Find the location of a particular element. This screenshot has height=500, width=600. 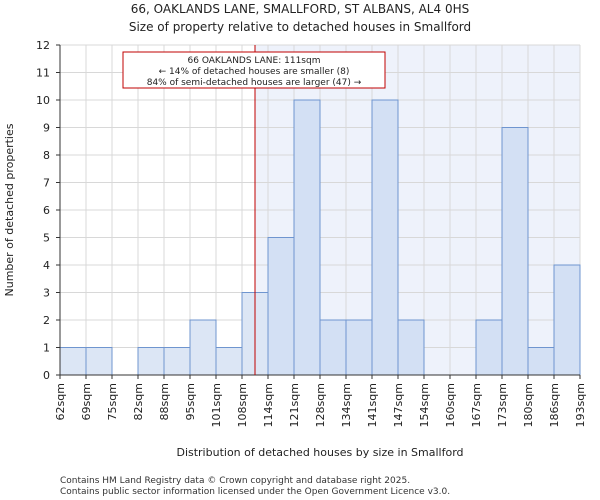

annotation-line-2: ← 14% of detached houses are smaller (8) is located at coordinates (254, 72).